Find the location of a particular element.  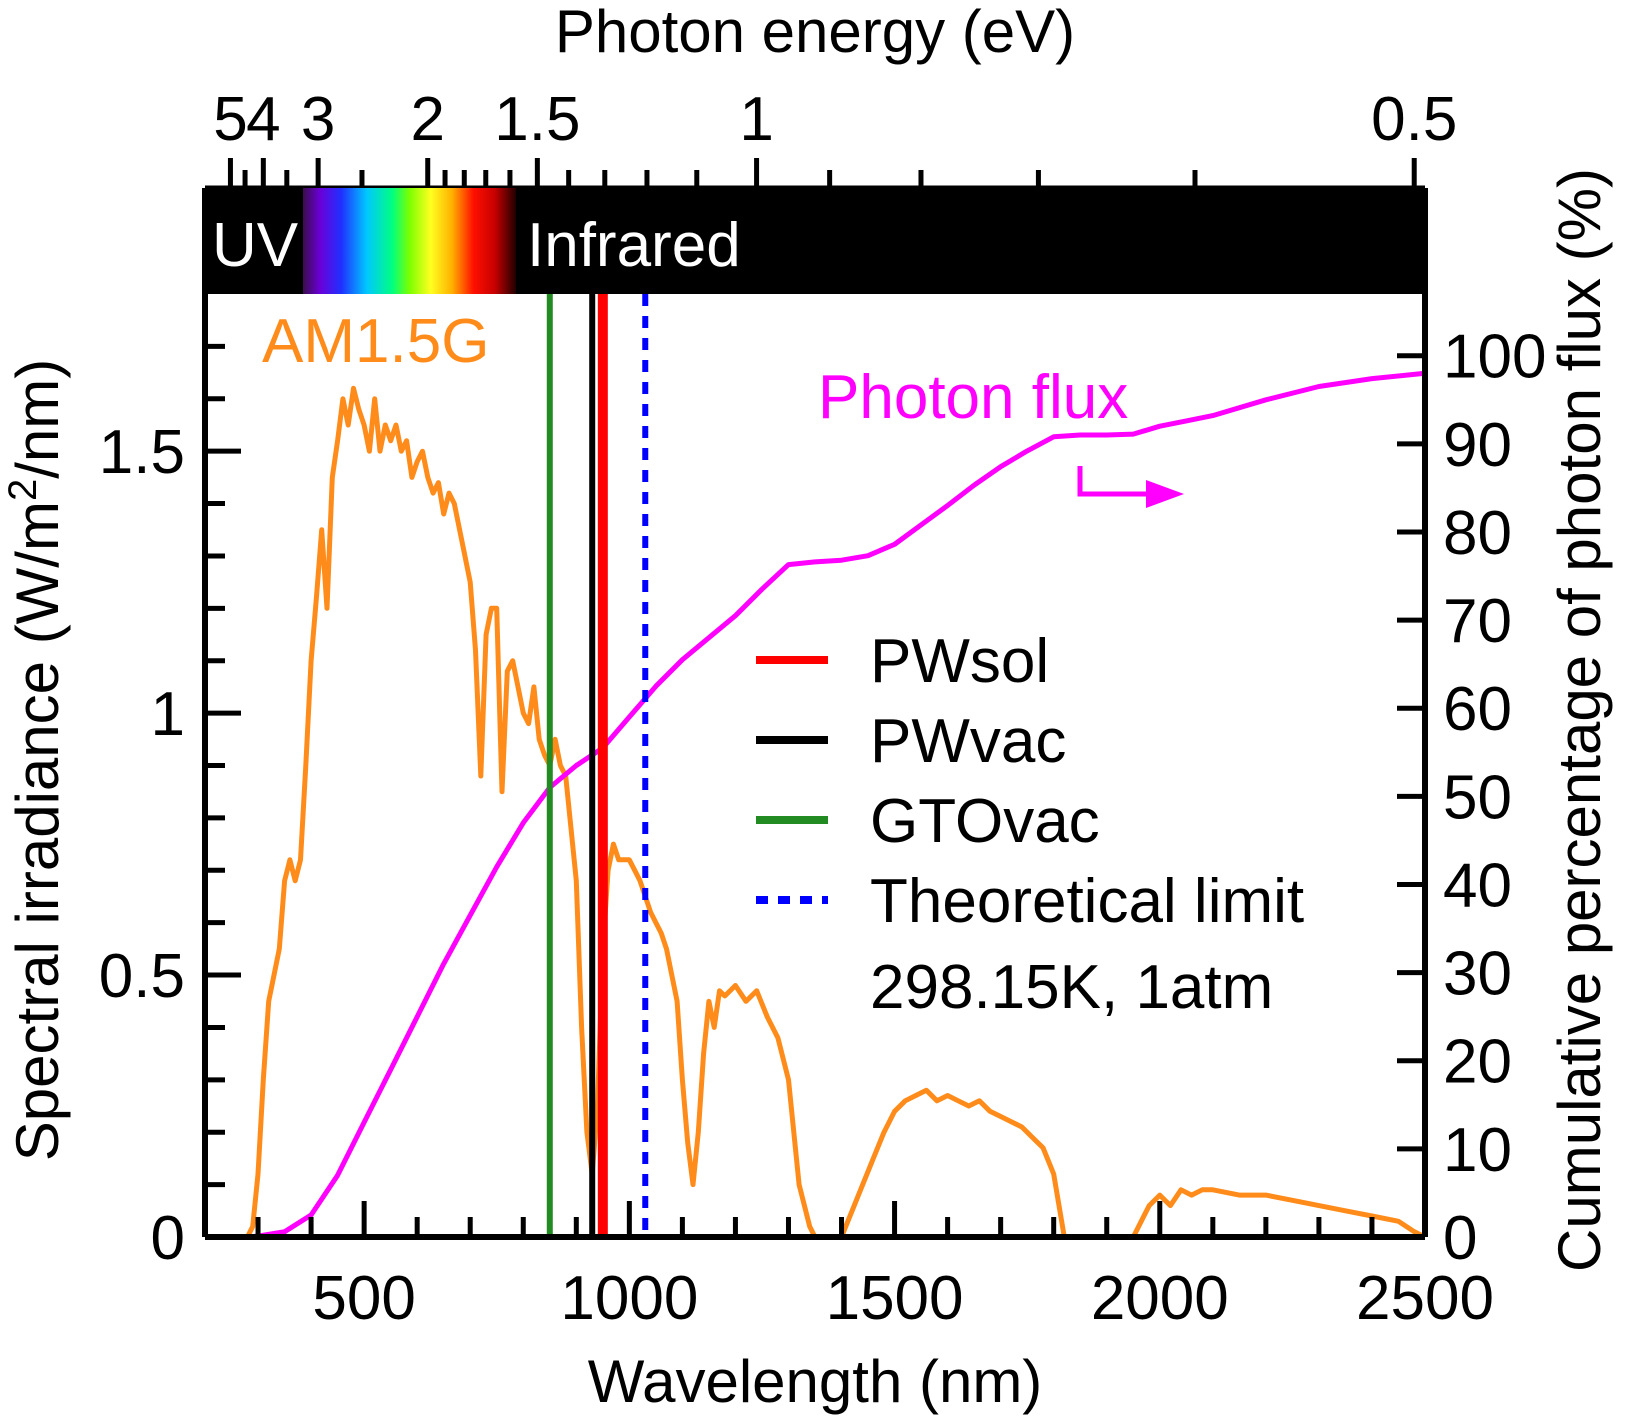

y-right-tick-label: 70 is located at coordinates (1477, 621).